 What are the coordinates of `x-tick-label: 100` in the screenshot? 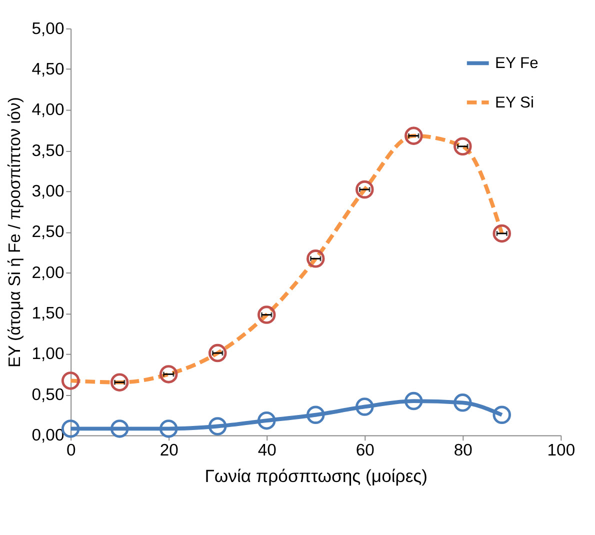 It's located at (561, 450).